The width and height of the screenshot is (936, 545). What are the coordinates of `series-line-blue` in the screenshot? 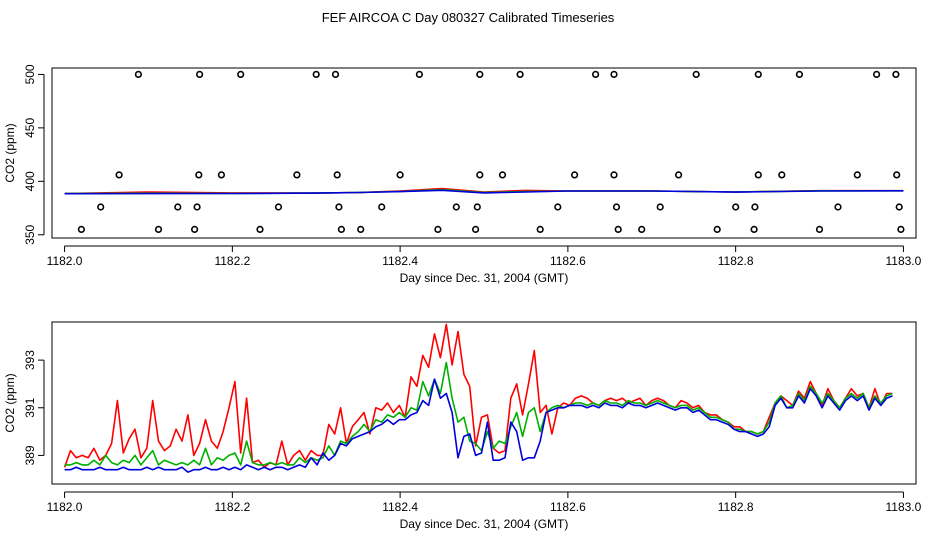 It's located at (484, 192).